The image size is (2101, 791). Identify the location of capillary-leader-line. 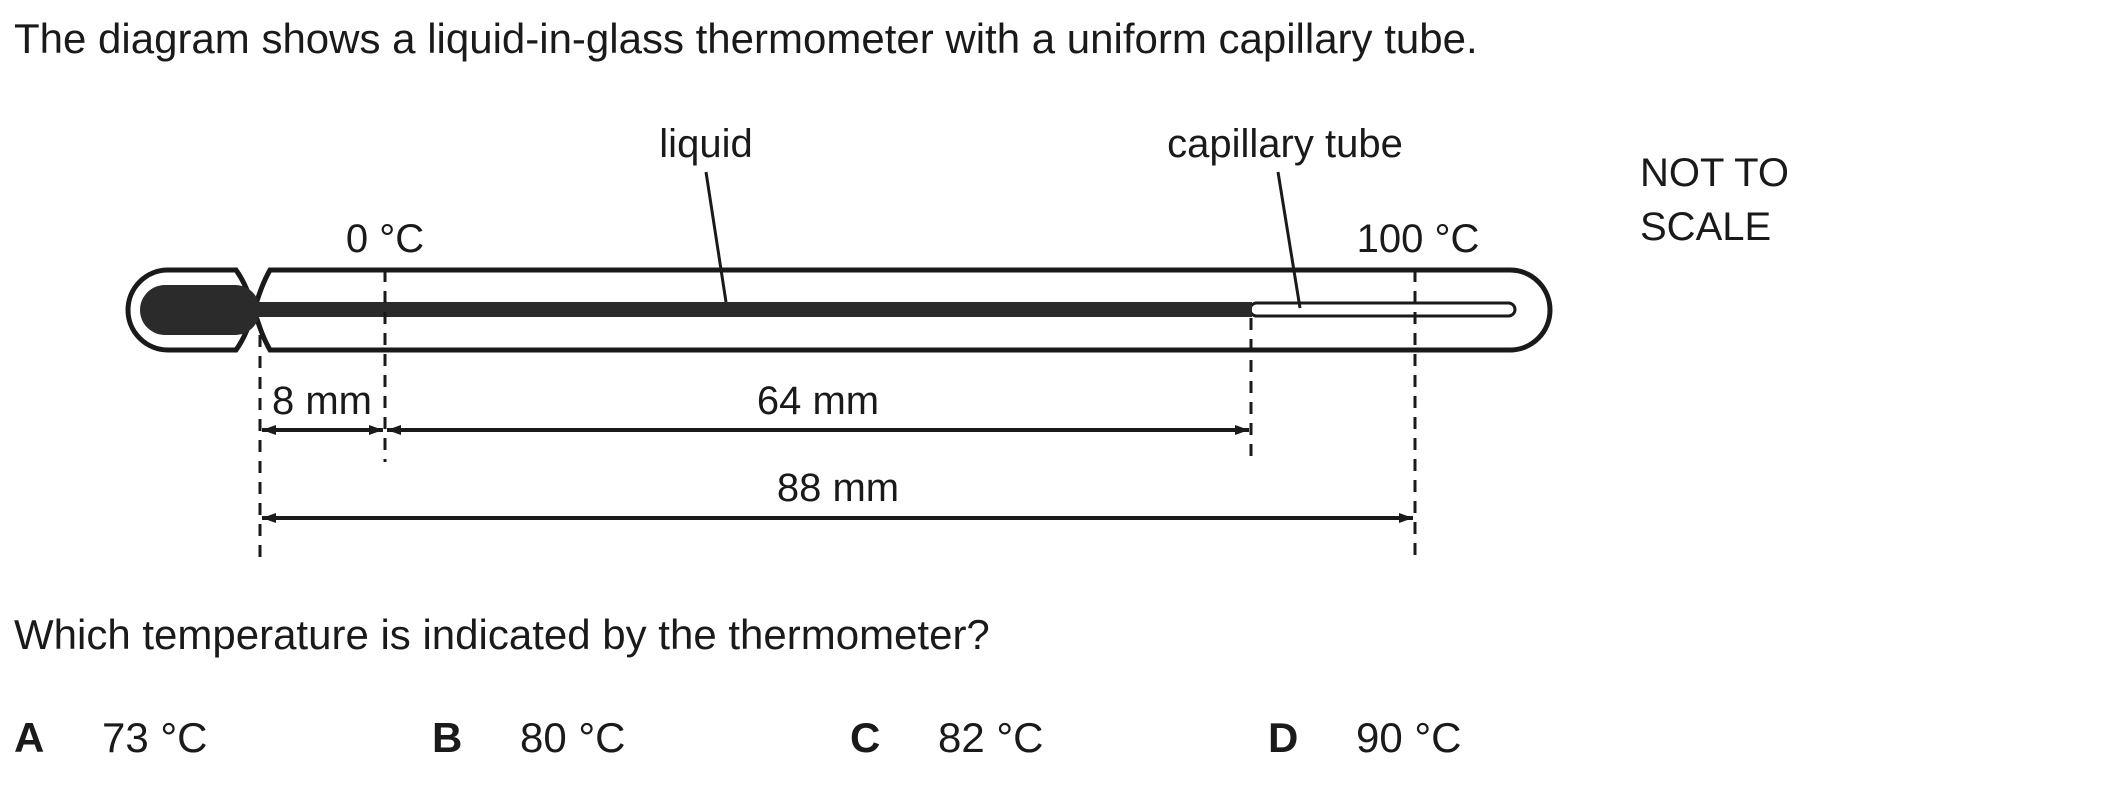
(1289, 240).